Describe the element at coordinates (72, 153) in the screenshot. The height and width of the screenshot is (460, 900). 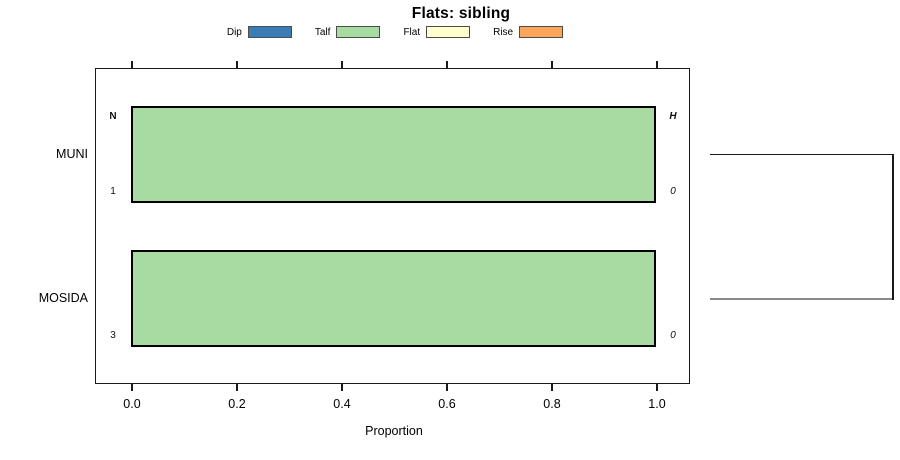
I see `category-label-muni: MUNI` at that location.